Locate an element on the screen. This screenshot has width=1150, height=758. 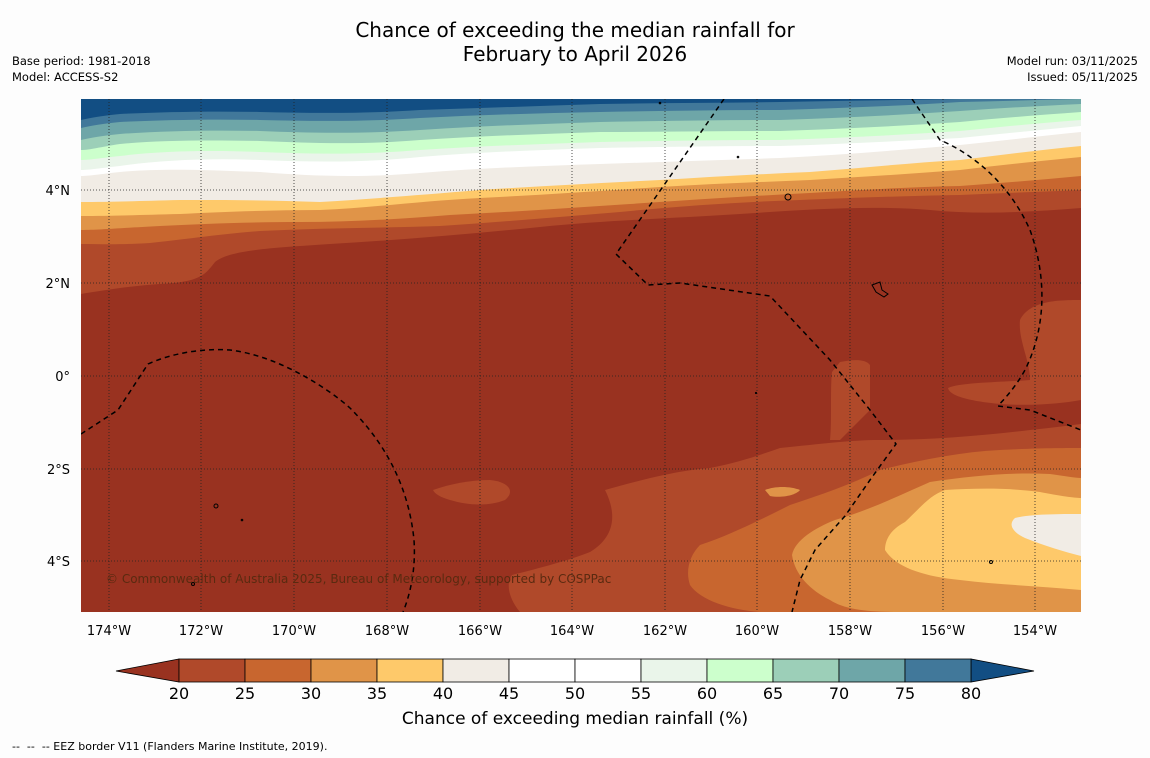
lon-label: 164°W is located at coordinates (572, 631).